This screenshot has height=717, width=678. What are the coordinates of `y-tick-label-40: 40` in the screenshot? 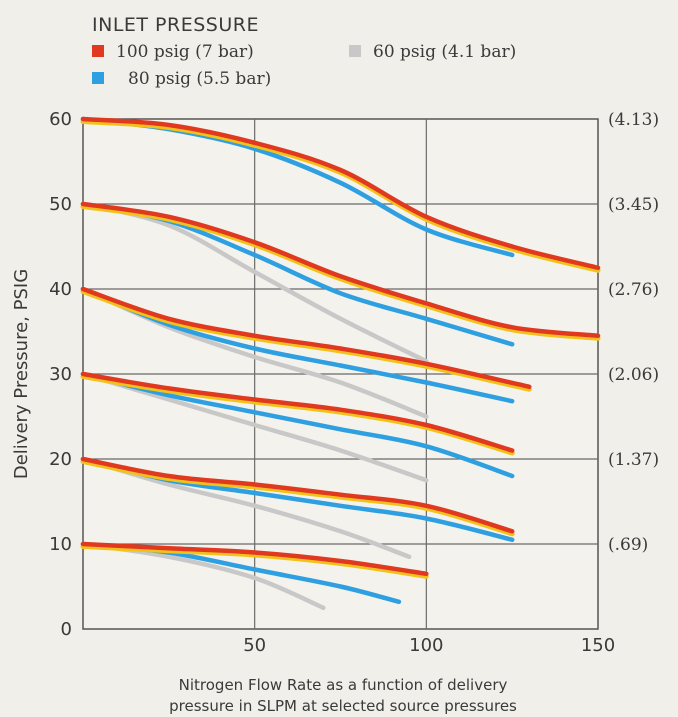 It's located at (60, 289).